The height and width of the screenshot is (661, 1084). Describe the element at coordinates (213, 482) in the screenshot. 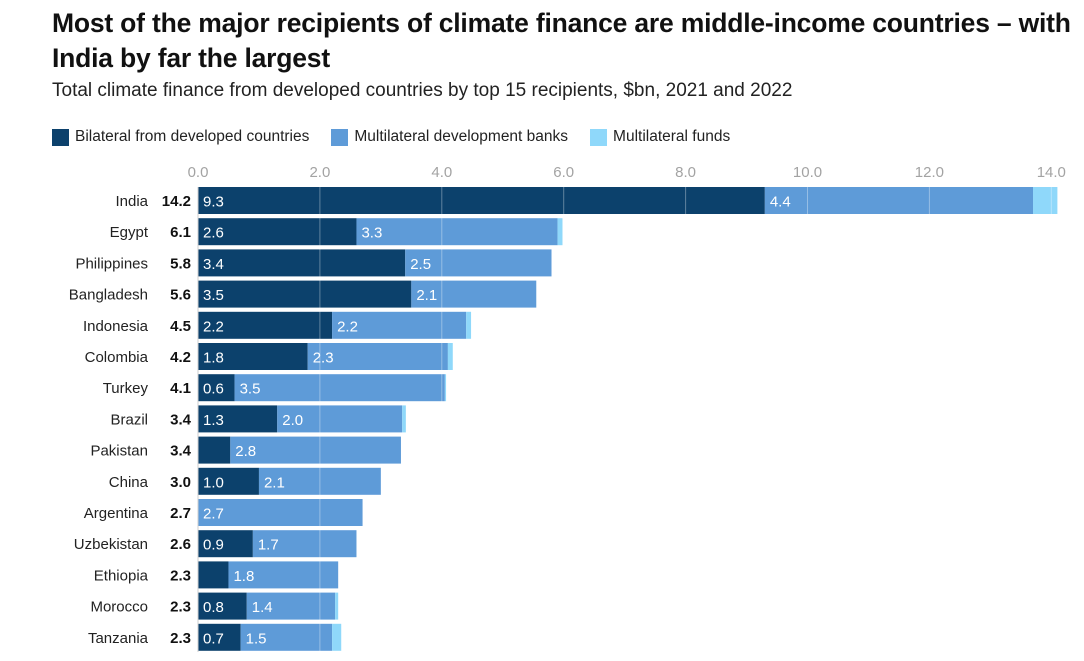

I see `bar-value-label: 1.0` at that location.